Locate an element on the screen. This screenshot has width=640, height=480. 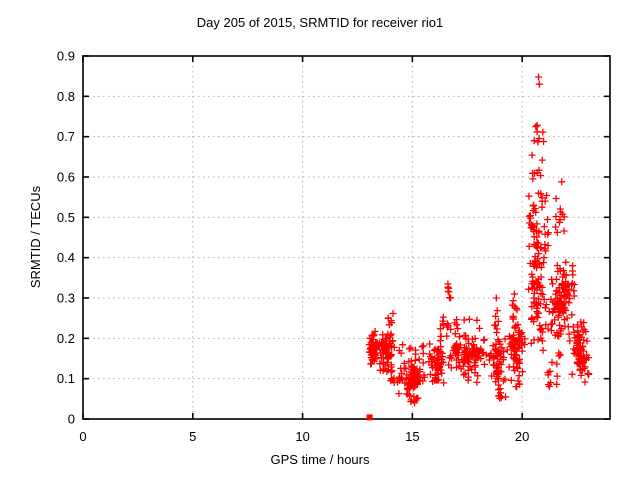
x-tick-label: 5 is located at coordinates (192, 436).